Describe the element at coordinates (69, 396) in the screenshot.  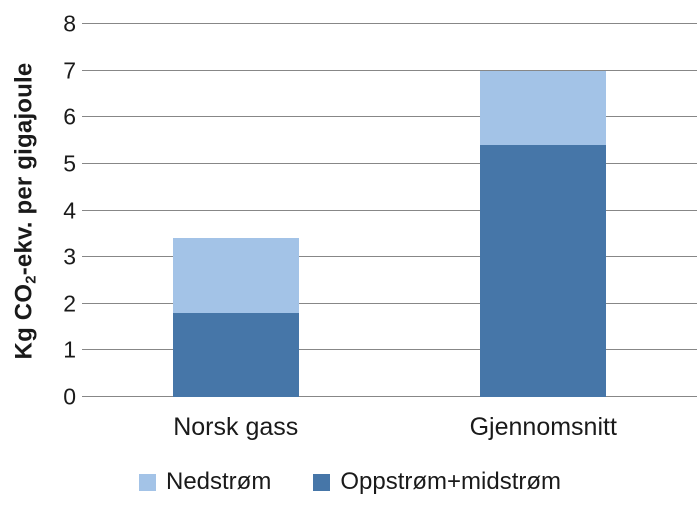
I see `y-tick-label-0: 0` at that location.